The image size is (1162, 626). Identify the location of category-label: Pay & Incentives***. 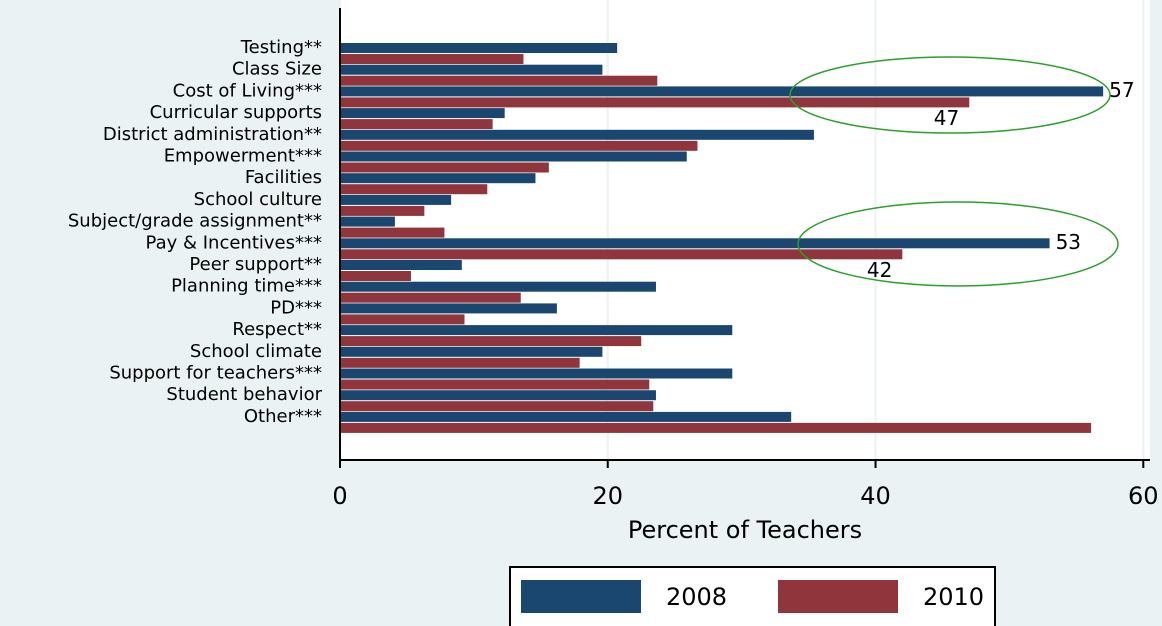
(234, 242).